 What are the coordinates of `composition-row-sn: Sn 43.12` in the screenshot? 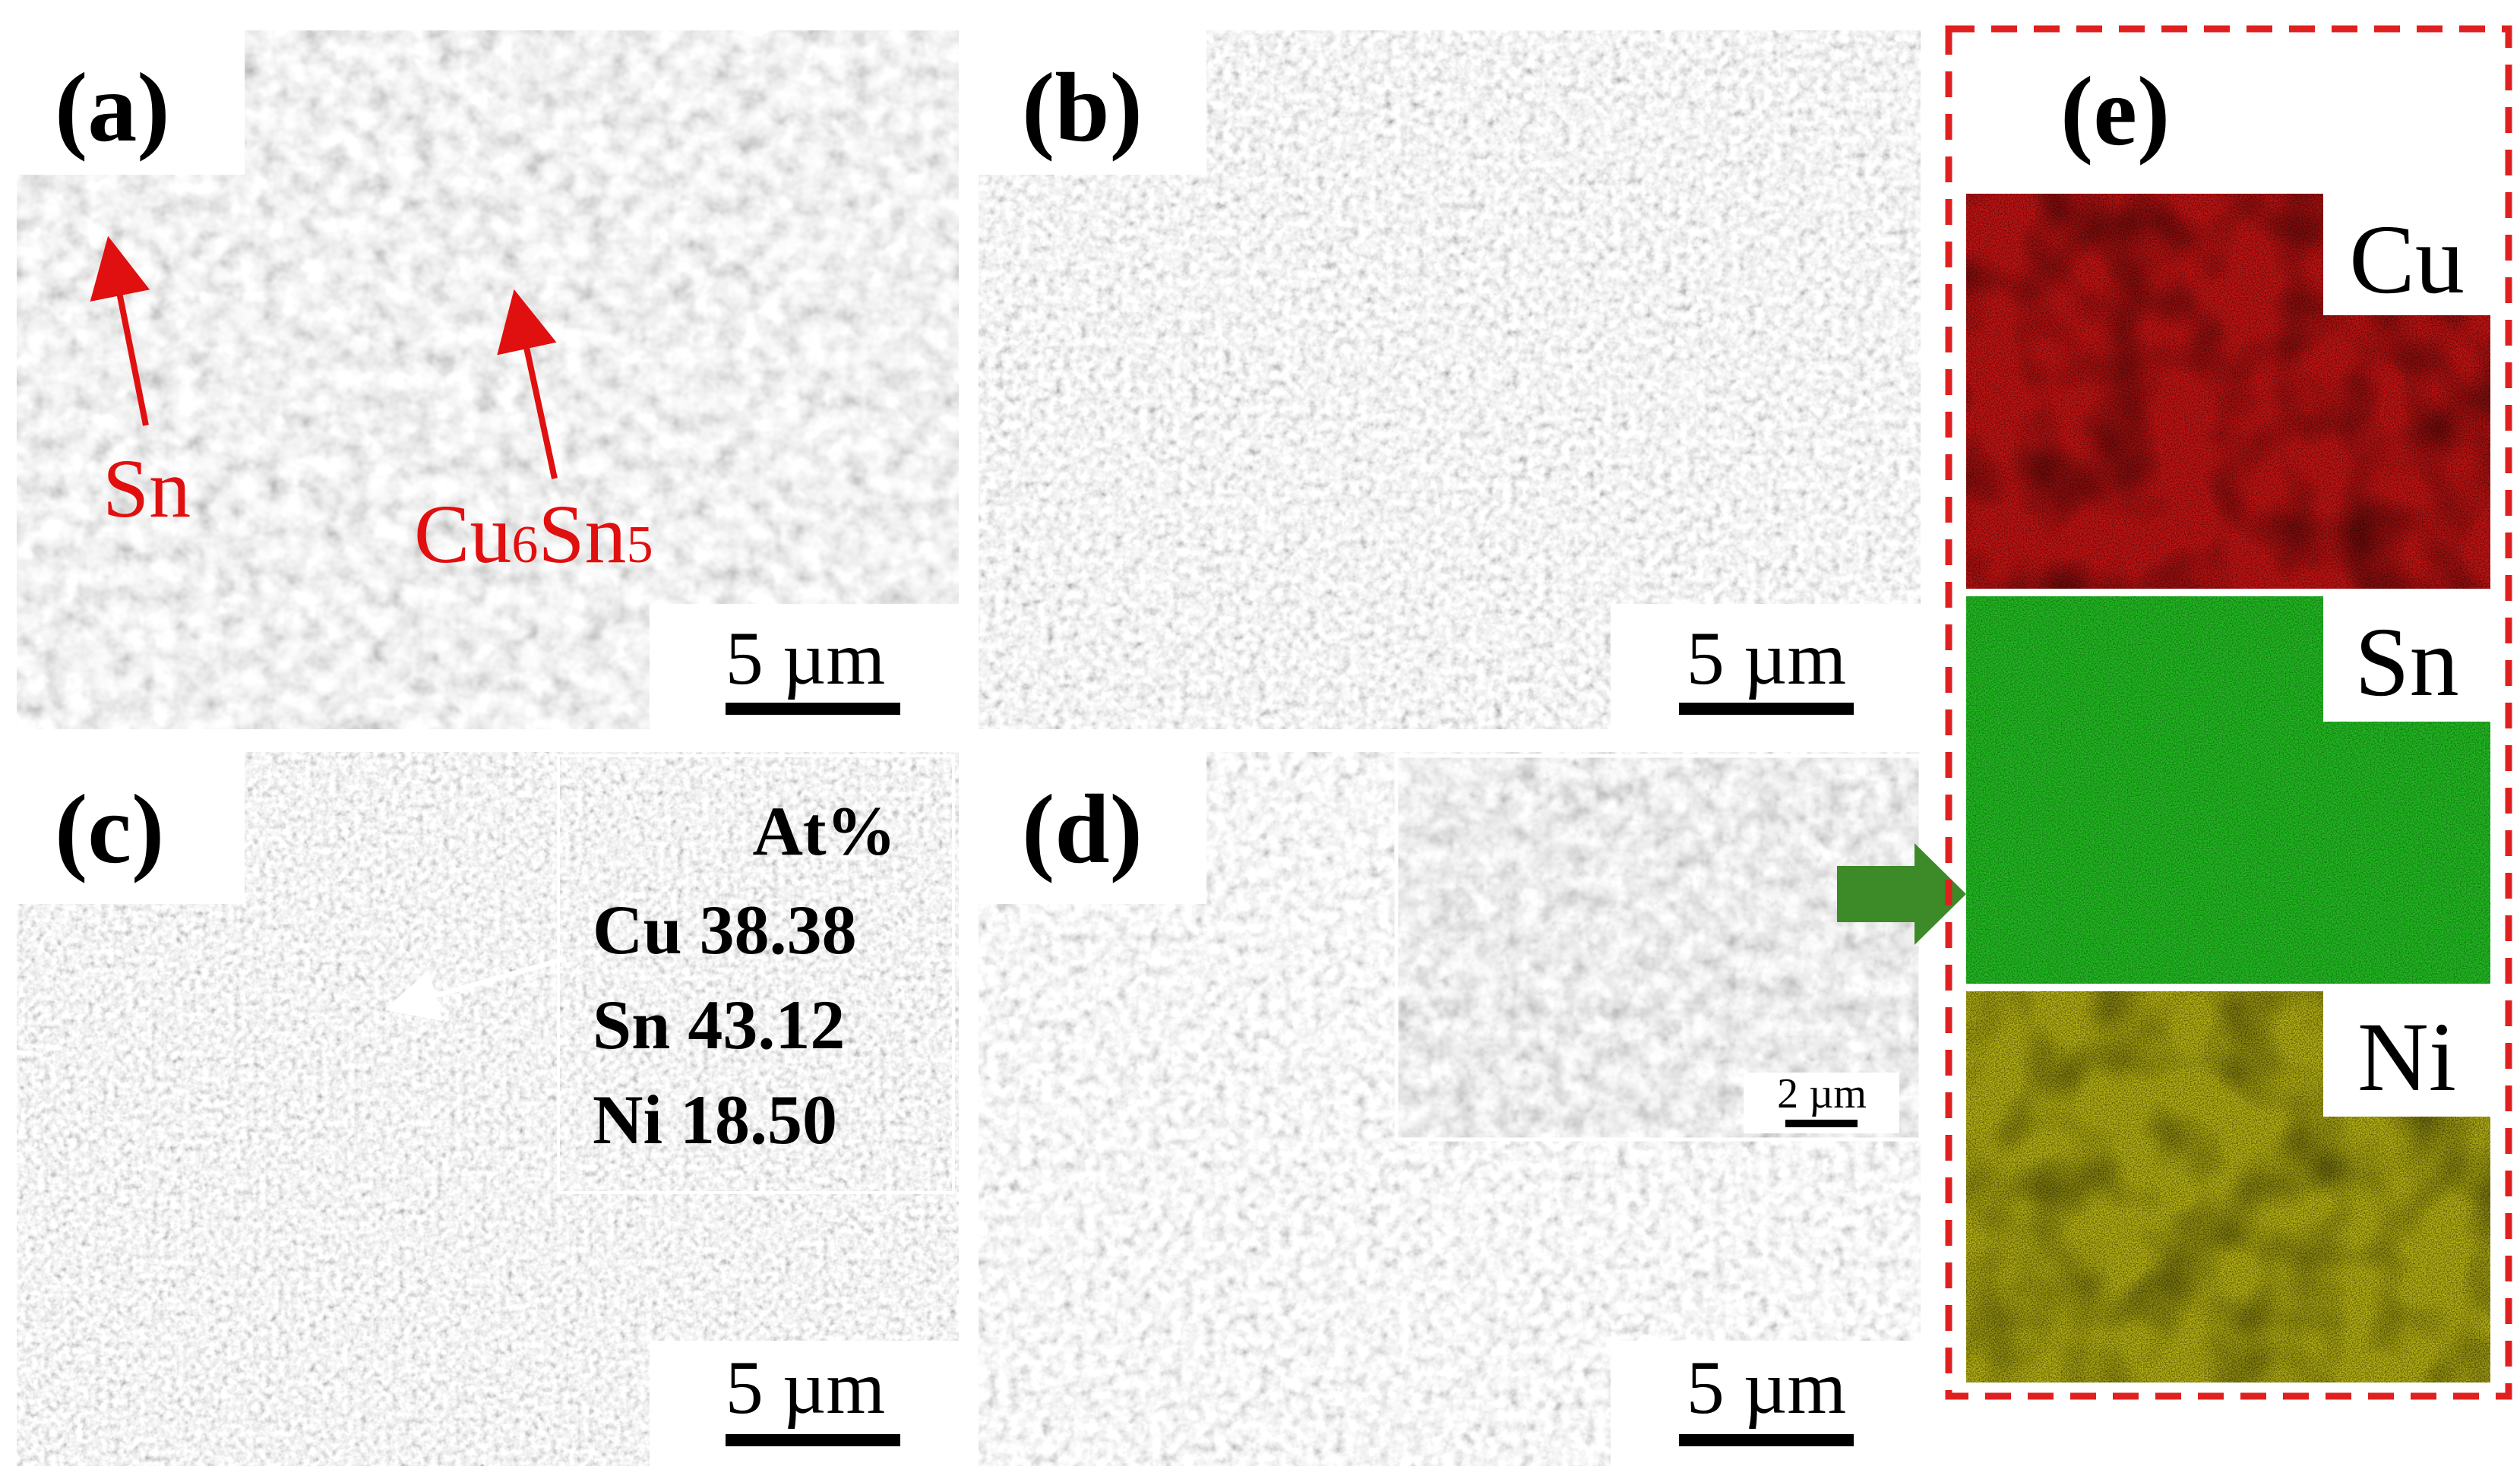 It's located at (719, 1024).